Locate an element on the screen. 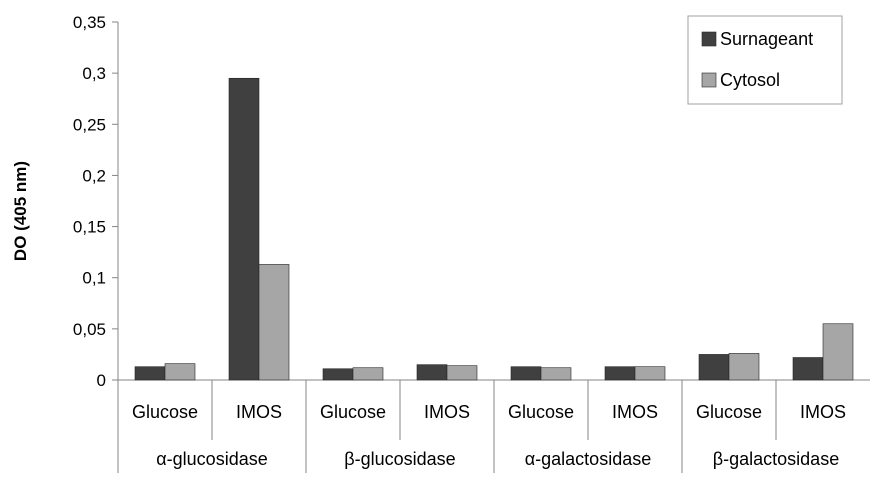 This screenshot has height=478, width=870. y-tick-label: 0,2 is located at coordinates (94, 175).